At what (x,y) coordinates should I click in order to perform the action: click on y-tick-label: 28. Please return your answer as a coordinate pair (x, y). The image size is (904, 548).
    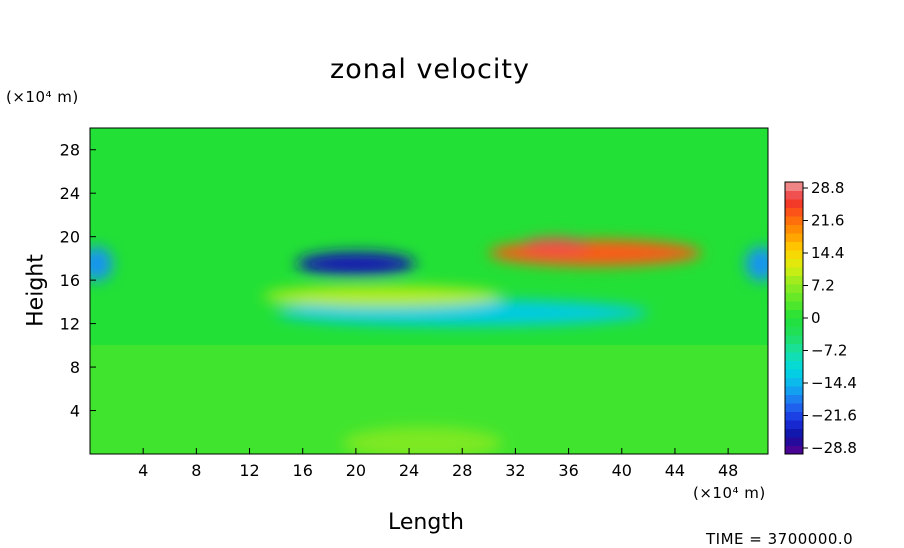
    Looking at the image, I should click on (70, 150).